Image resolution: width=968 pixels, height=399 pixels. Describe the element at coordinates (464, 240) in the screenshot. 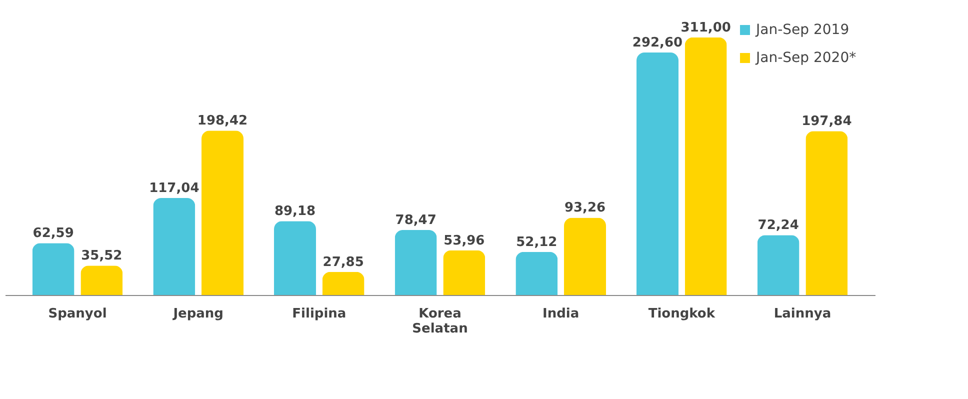

I see `data-label: 53,96` at that location.